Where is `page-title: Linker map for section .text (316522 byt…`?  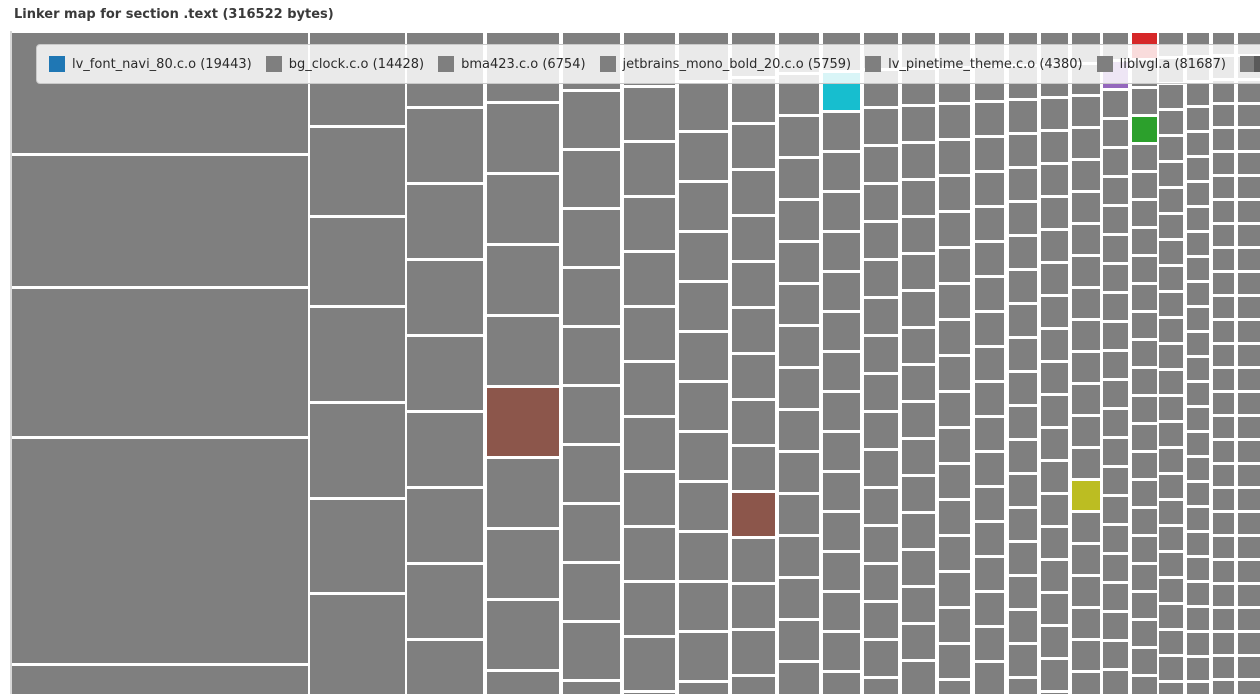 page-title: Linker map for section .text (316522 byt… is located at coordinates (174, 14).